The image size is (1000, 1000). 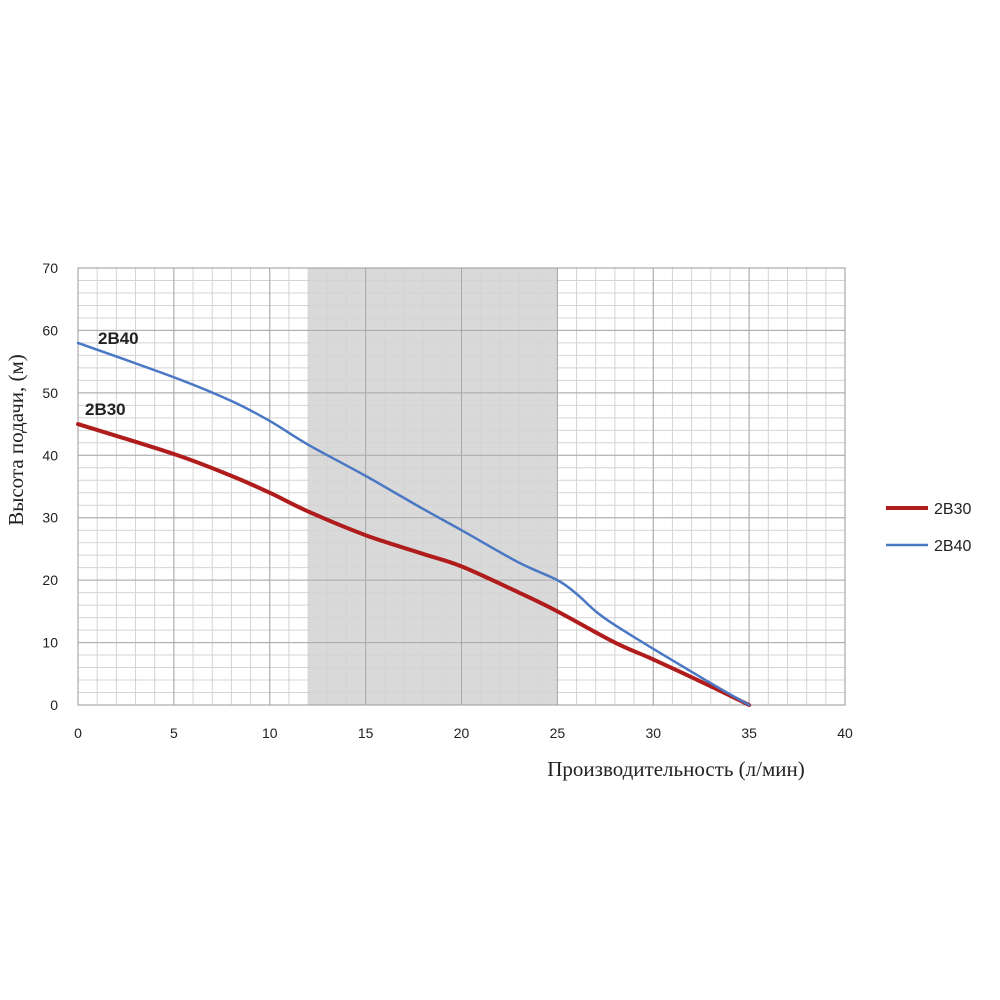 I want to click on x-tick-label: 40, so click(x=845, y=733).